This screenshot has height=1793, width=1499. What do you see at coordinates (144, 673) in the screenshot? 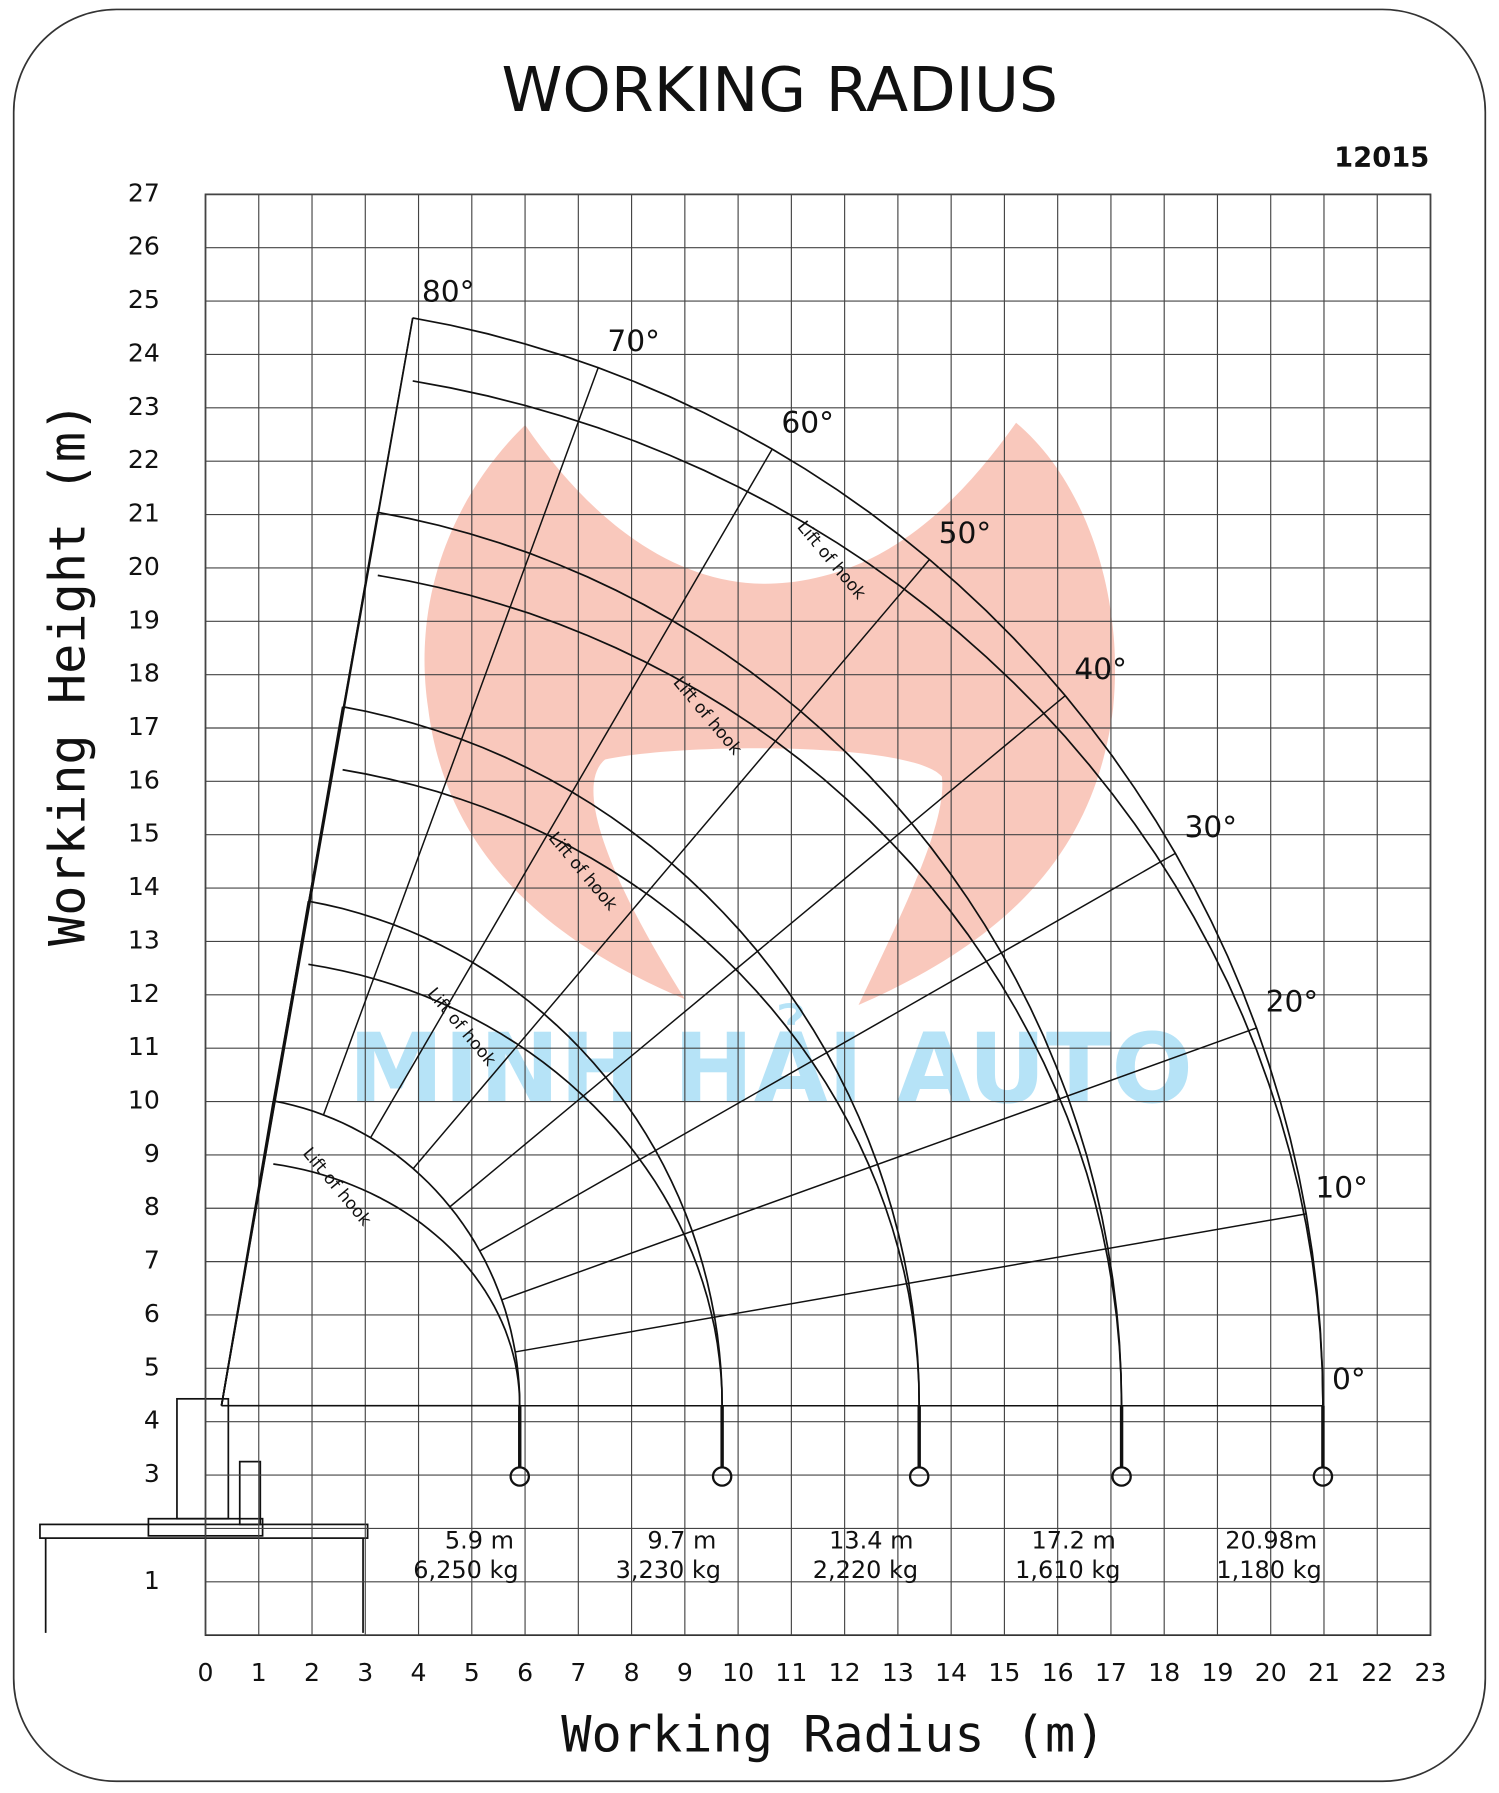
I see `y-tick-label: 18` at bounding box center [144, 673].